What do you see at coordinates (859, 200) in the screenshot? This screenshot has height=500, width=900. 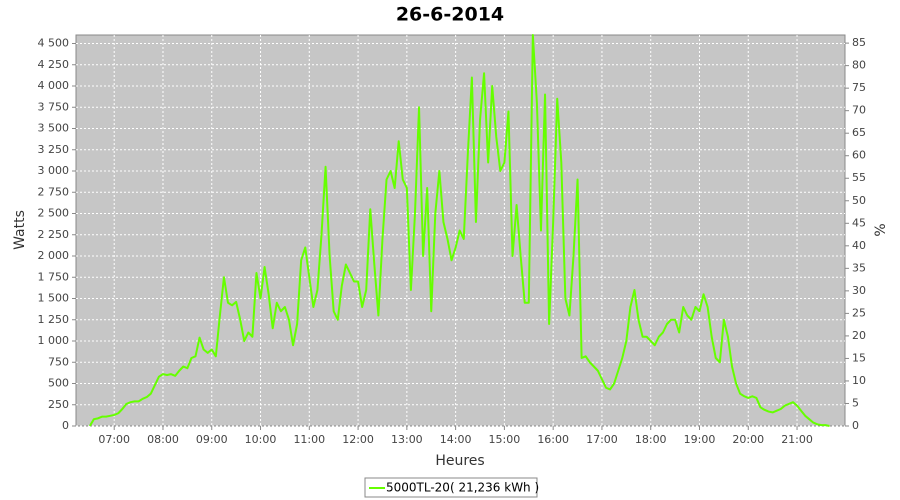 I see `y2-tick-label: 50` at bounding box center [859, 200].